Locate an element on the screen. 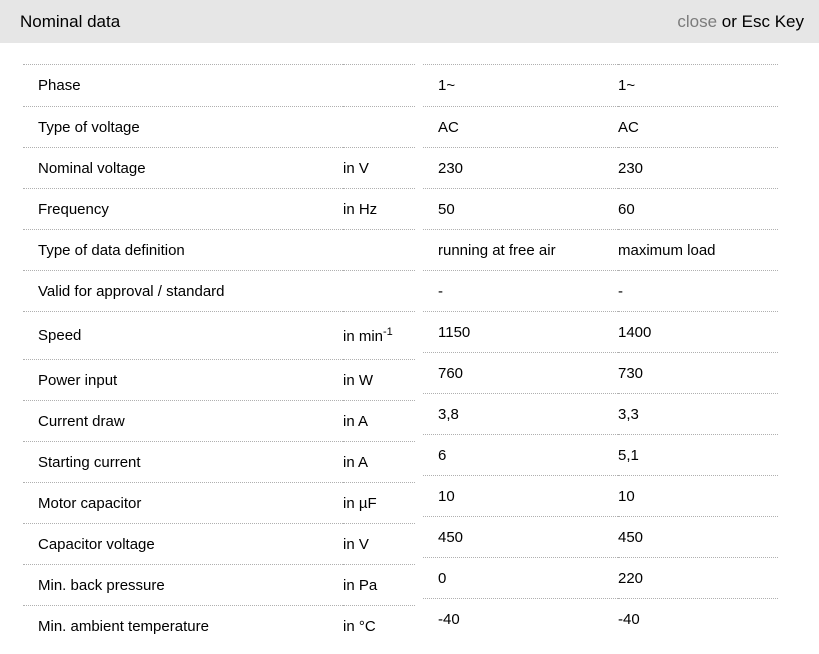 Image resolution: width=819 pixels, height=654 pixels. row-label: Frequency is located at coordinates (183, 209).